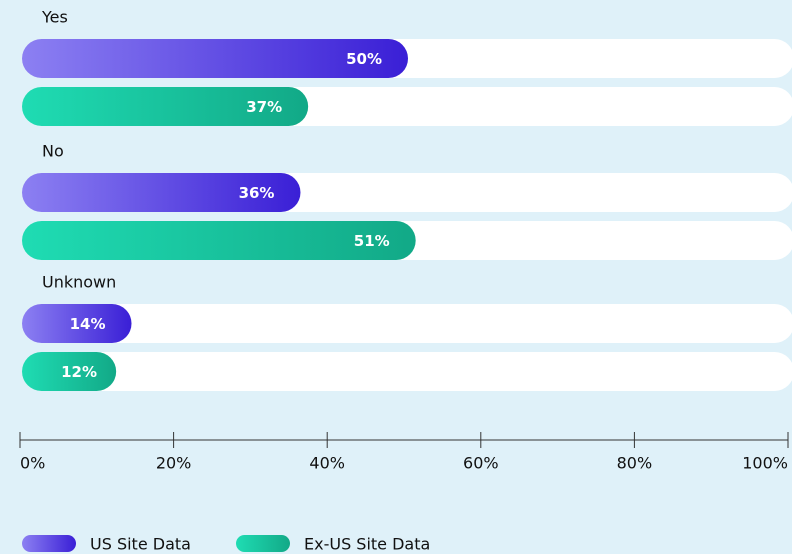 The image size is (792, 554). I want to click on x-tick-label: 80%, so click(635, 463).